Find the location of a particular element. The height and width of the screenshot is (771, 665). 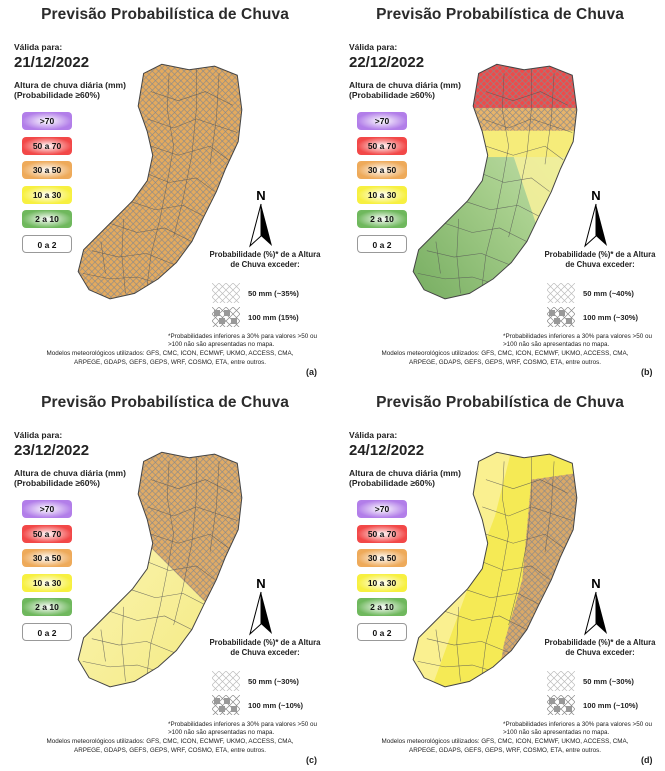

prob-100mm: 100 mm (15%) is located at coordinates (271, 317).